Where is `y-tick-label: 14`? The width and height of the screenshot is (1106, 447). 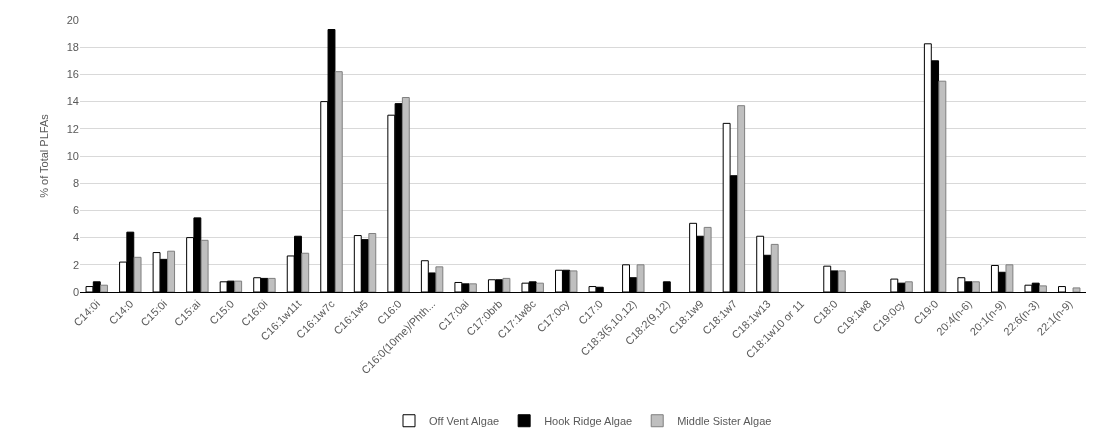
y-tick-label: 14 is located at coordinates (72, 101).